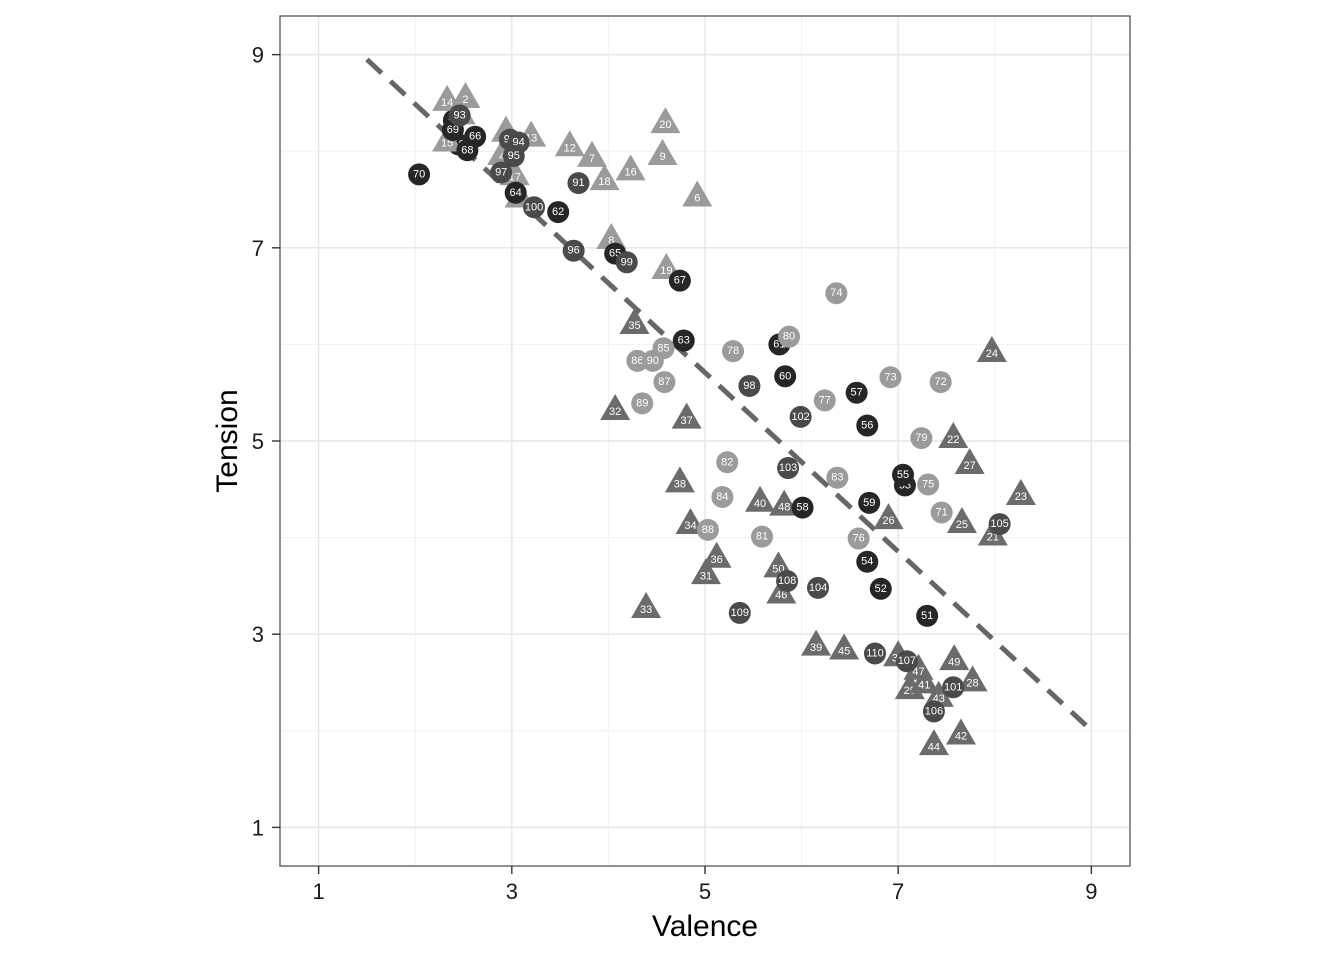  I want to click on point-label: 6, so click(697, 199).